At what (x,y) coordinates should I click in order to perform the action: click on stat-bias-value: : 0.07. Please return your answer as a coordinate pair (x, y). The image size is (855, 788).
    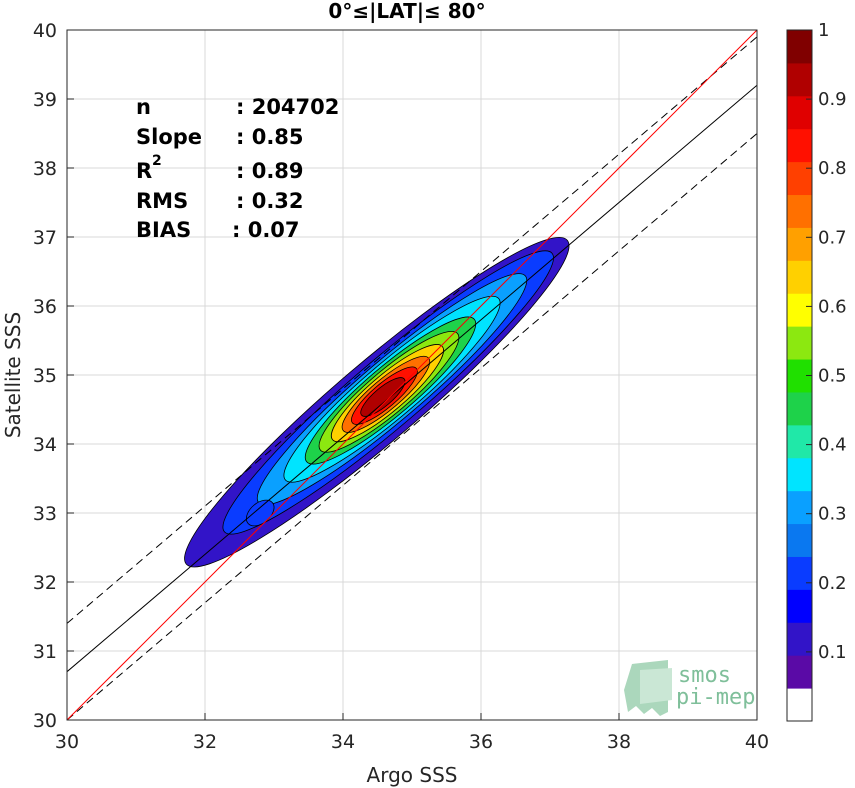
    Looking at the image, I should click on (266, 230).